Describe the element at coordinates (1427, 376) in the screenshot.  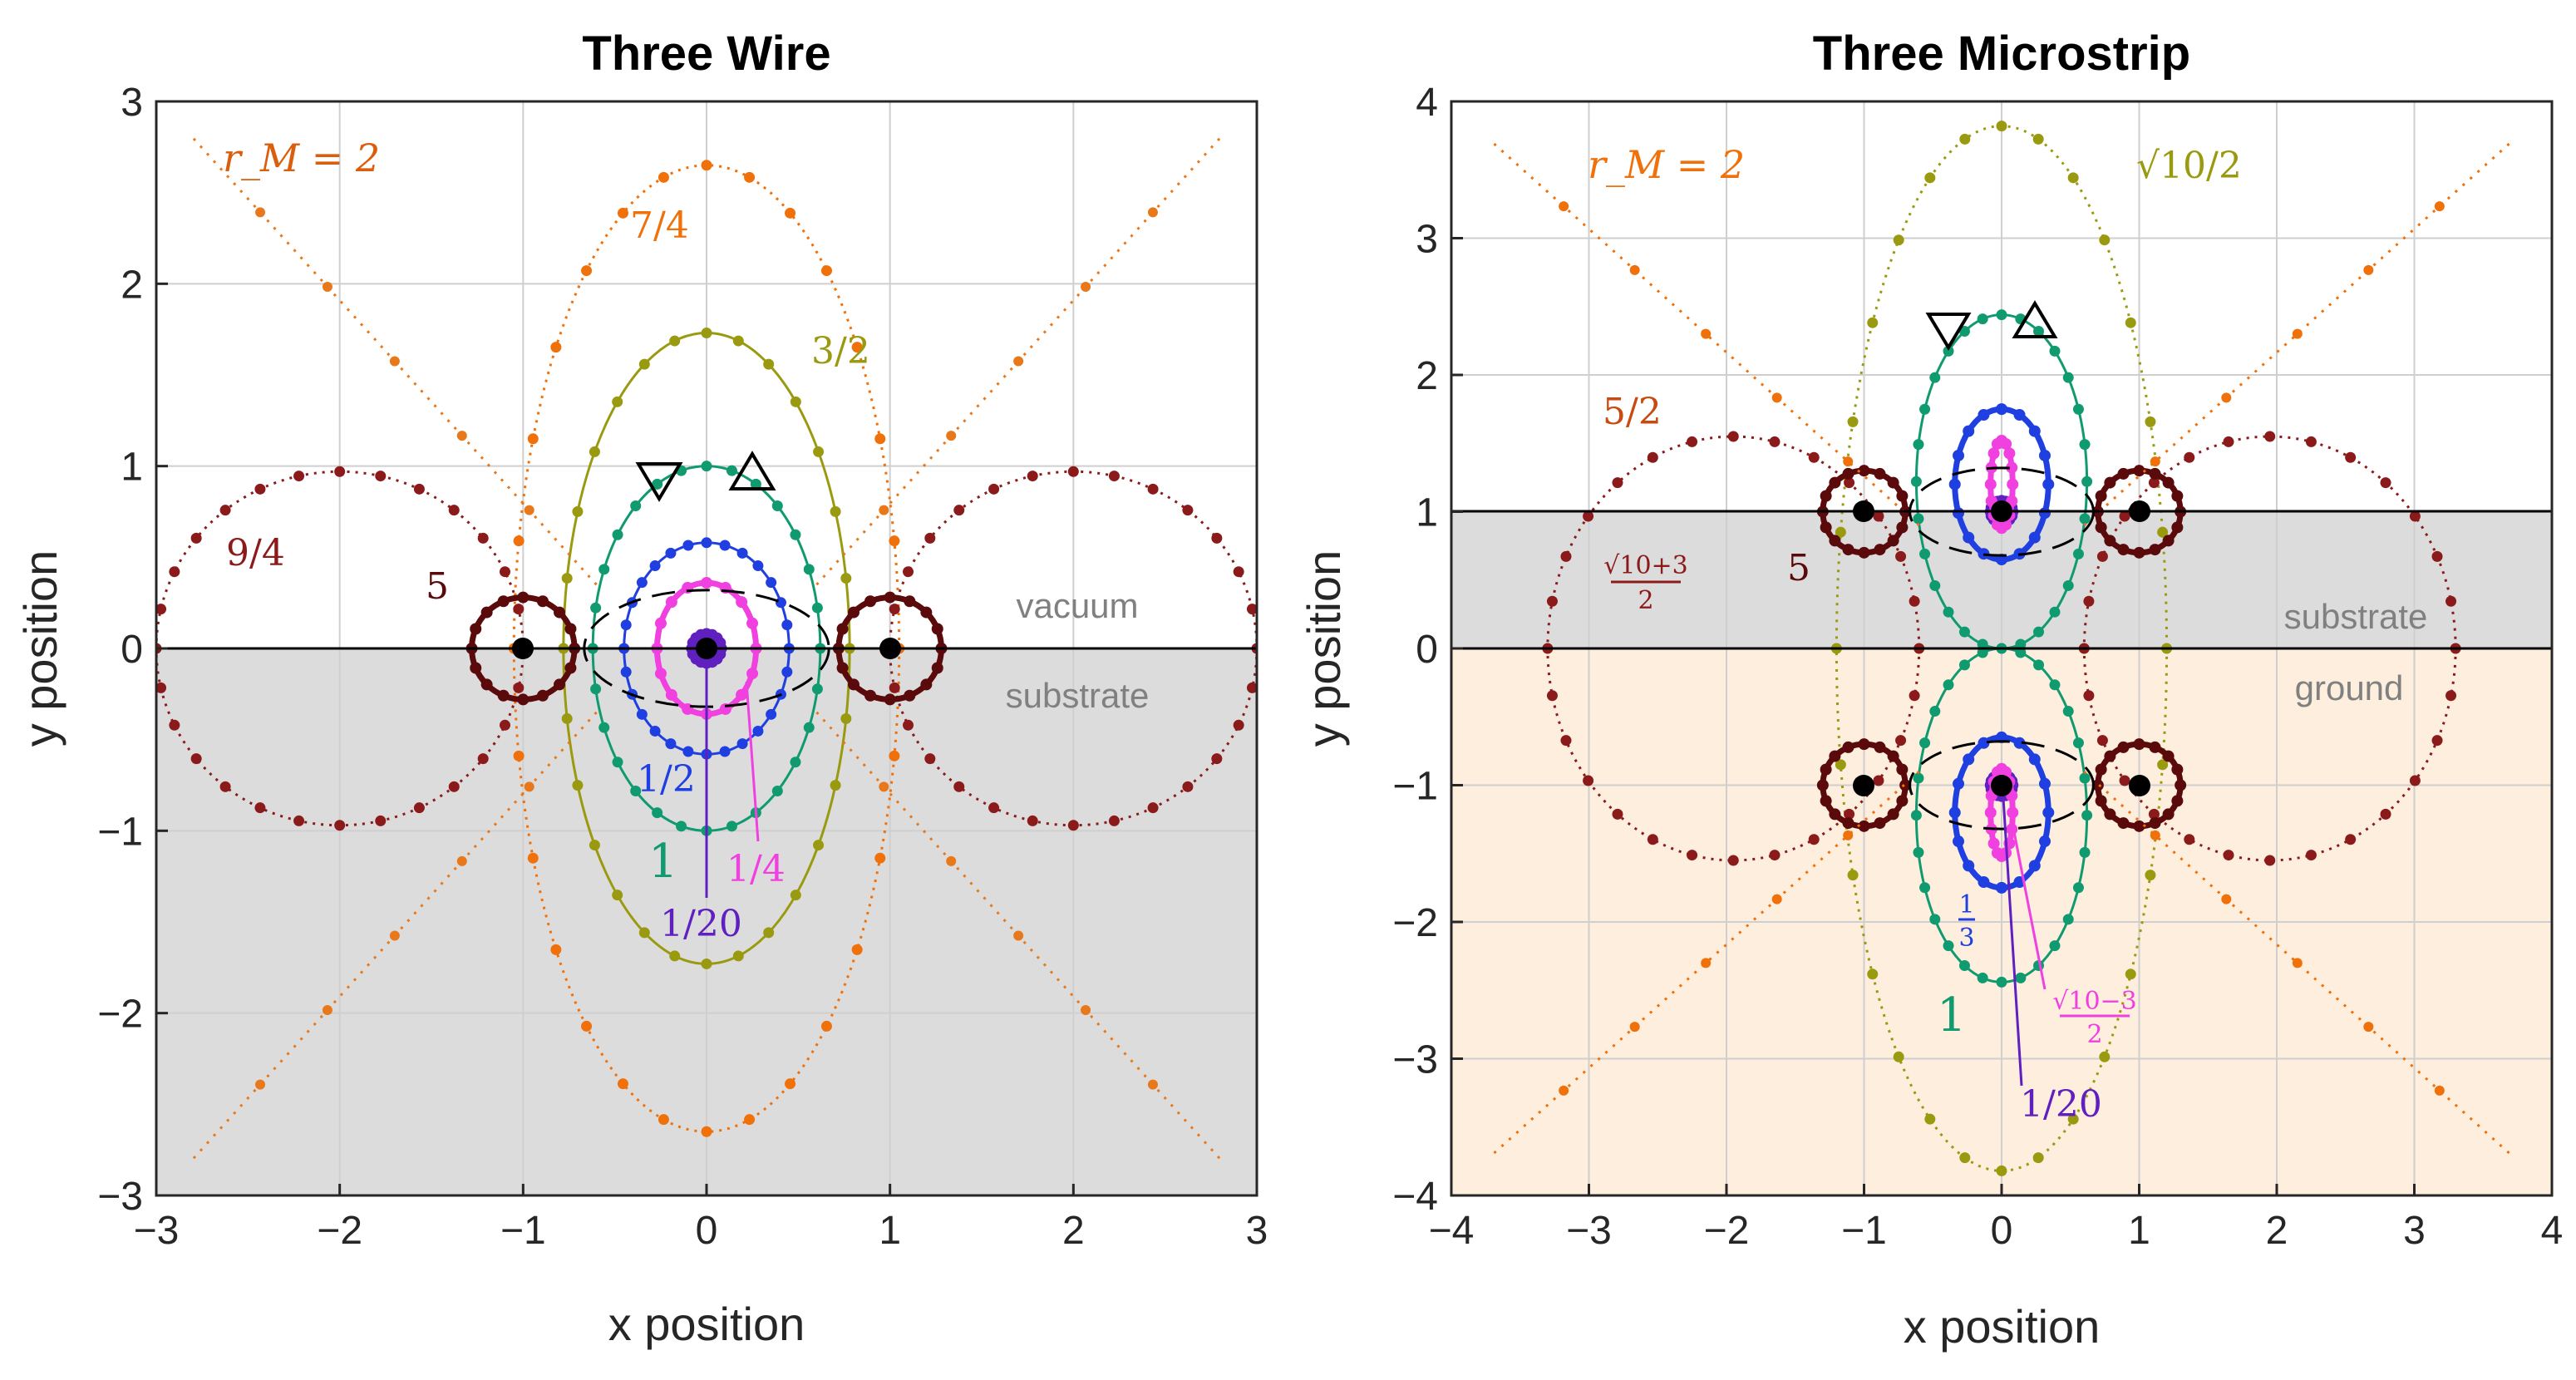
I see `tick-label-y: 2` at that location.